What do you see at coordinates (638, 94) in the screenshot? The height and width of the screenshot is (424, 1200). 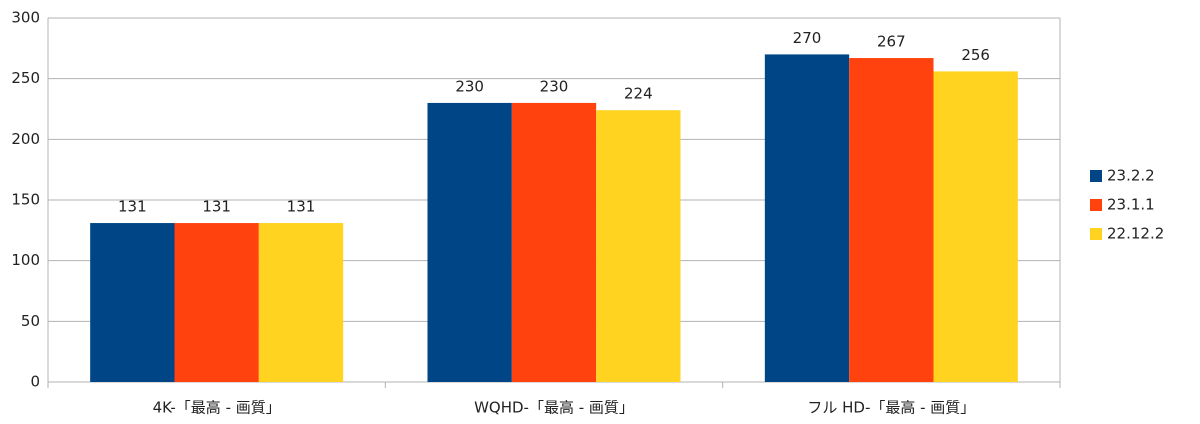 I see `data-label: 224` at bounding box center [638, 94].